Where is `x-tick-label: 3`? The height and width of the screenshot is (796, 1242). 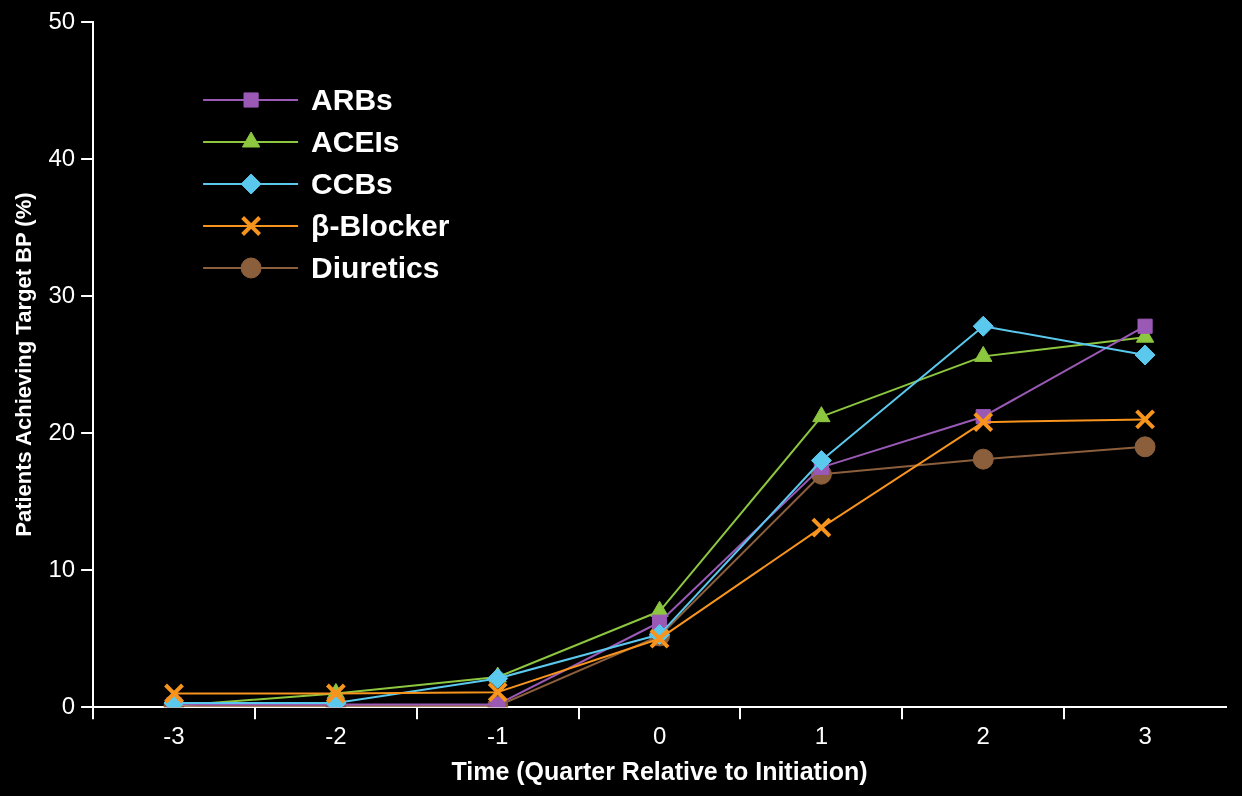 x-tick-label: 3 is located at coordinates (1145, 736).